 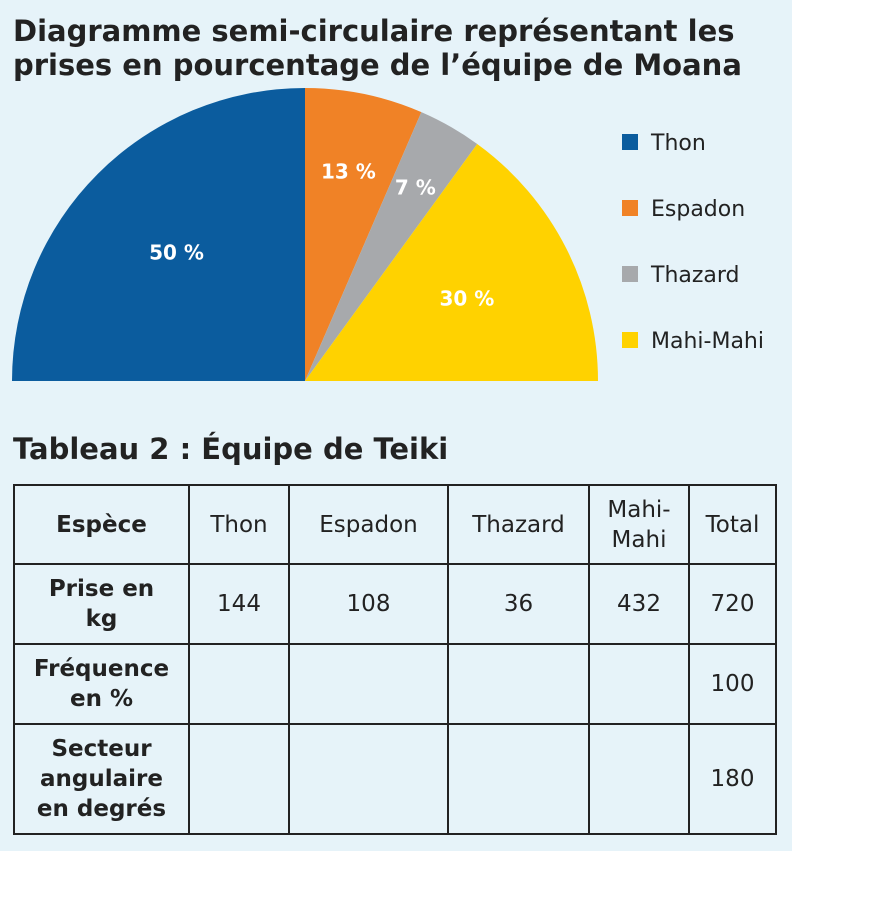 What do you see at coordinates (630, 274) in the screenshot?
I see `legend-swatch-thazard` at bounding box center [630, 274].